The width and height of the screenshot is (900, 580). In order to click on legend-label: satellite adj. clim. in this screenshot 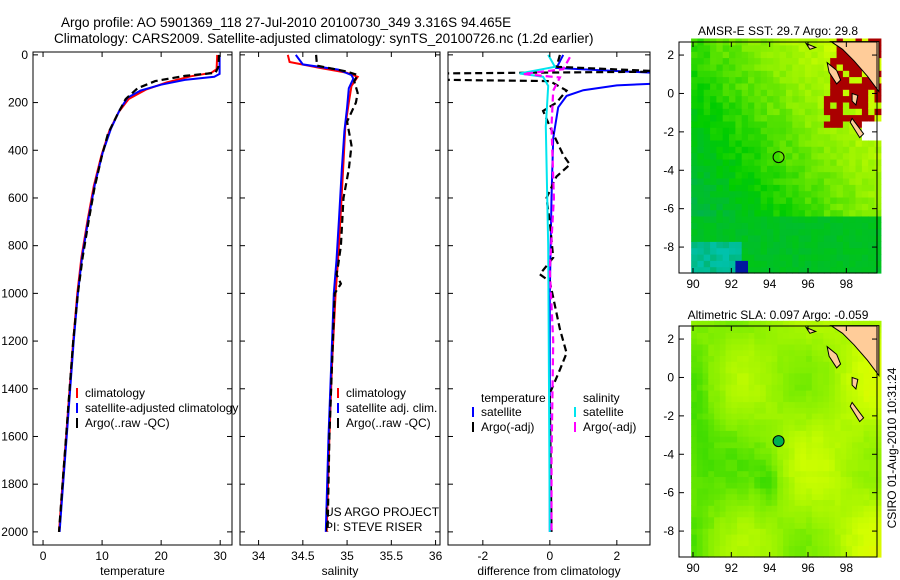, I will do `click(391, 408)`.